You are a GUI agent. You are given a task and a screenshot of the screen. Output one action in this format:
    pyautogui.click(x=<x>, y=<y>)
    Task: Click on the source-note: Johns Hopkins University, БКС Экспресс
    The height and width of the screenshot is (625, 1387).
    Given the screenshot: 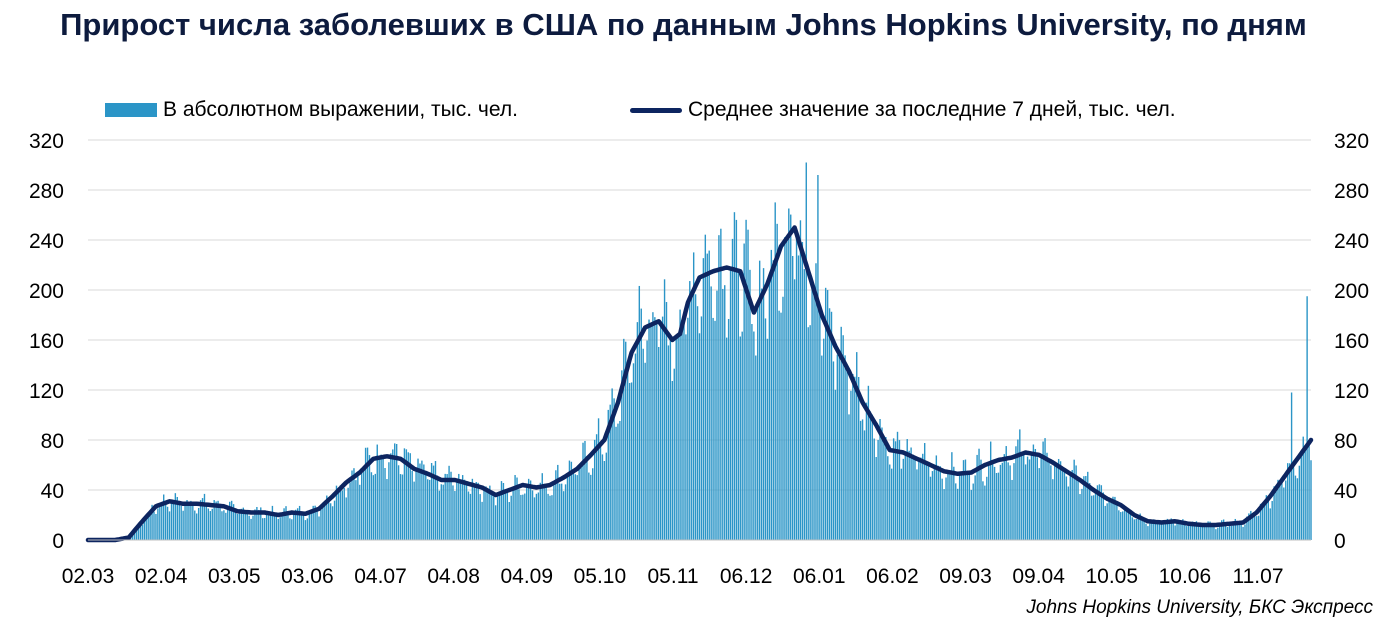 What is the action you would take?
    pyautogui.click(x=1199, y=607)
    